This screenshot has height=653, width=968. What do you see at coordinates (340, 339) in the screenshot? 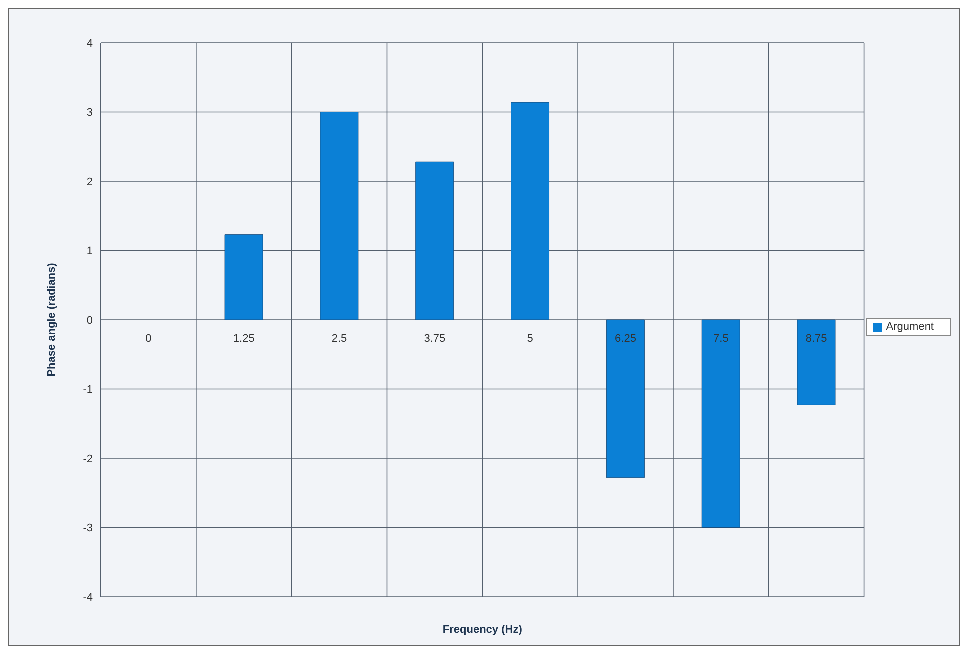
I see `x-tick-label: 2.5` at bounding box center [340, 339].